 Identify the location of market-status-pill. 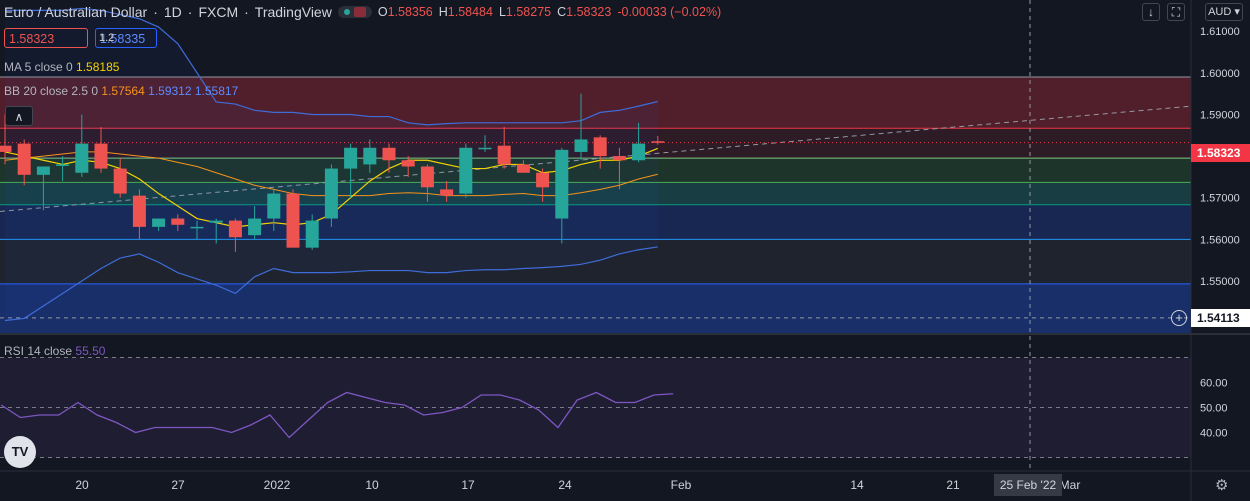
(354, 12).